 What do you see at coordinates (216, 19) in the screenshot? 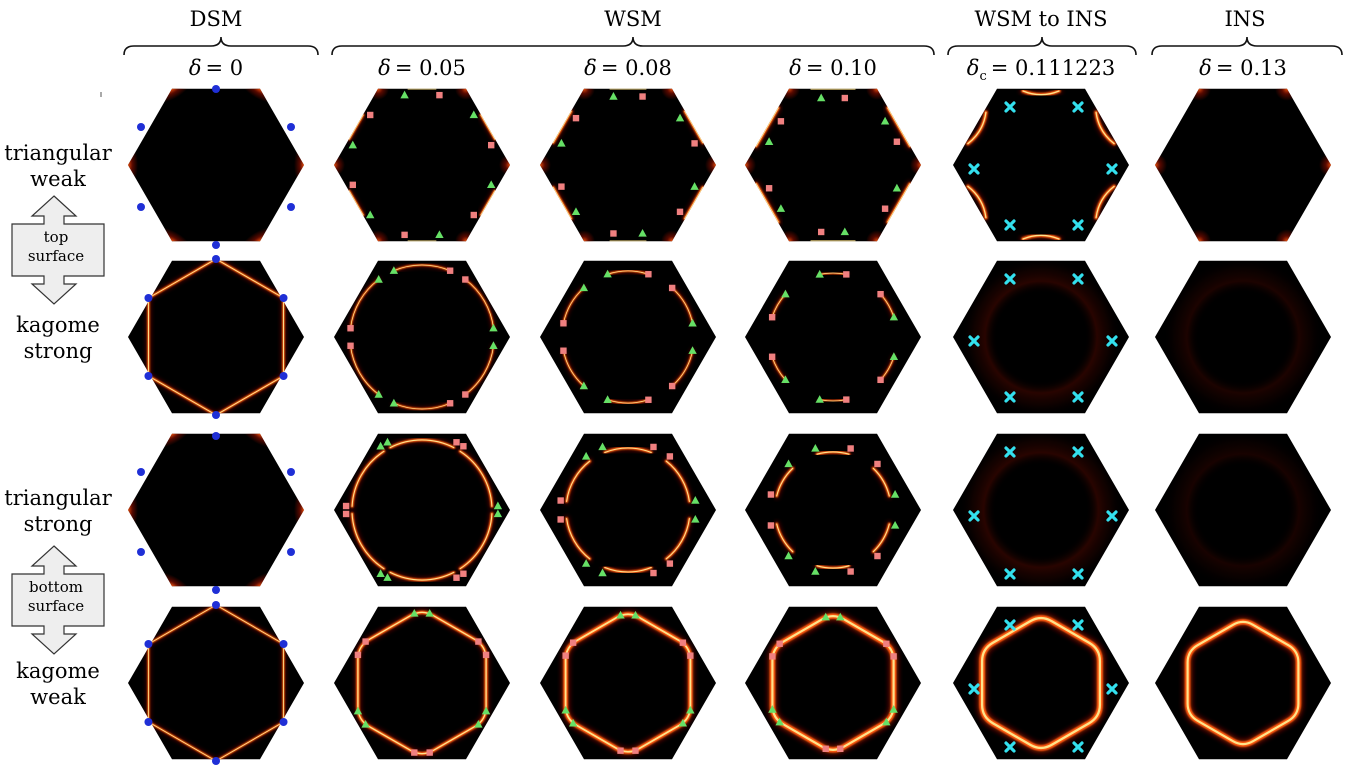
I see `phase-dsm-label: DSM` at bounding box center [216, 19].